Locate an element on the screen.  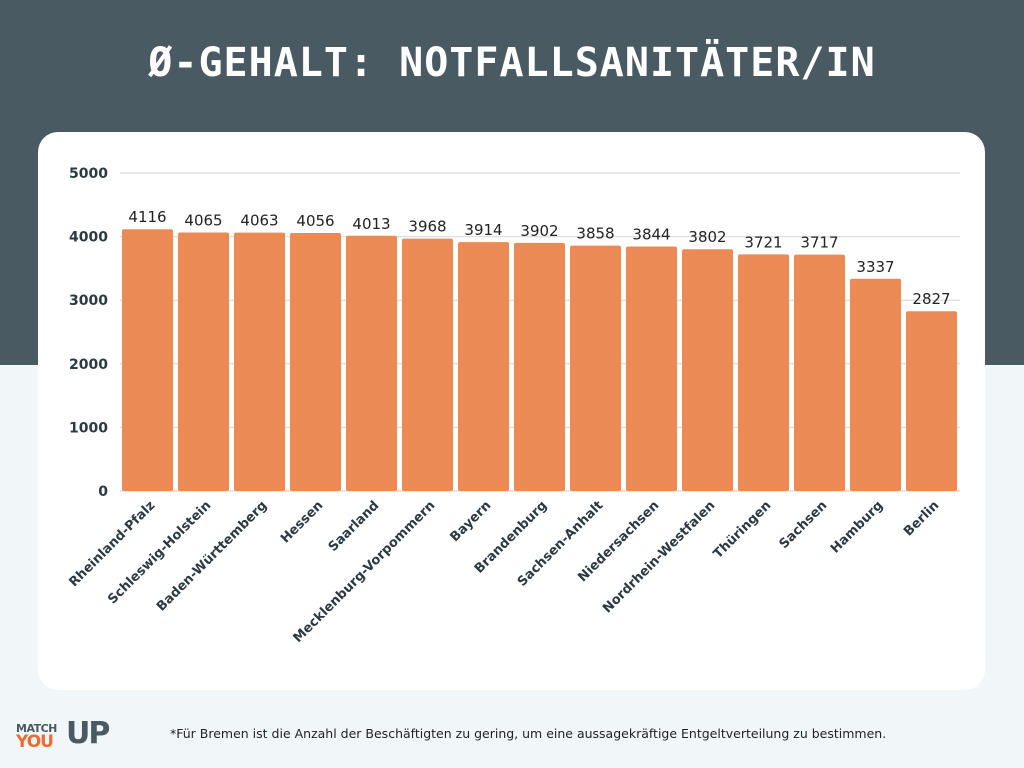
logo-text: UP is located at coordinates (88, 733).